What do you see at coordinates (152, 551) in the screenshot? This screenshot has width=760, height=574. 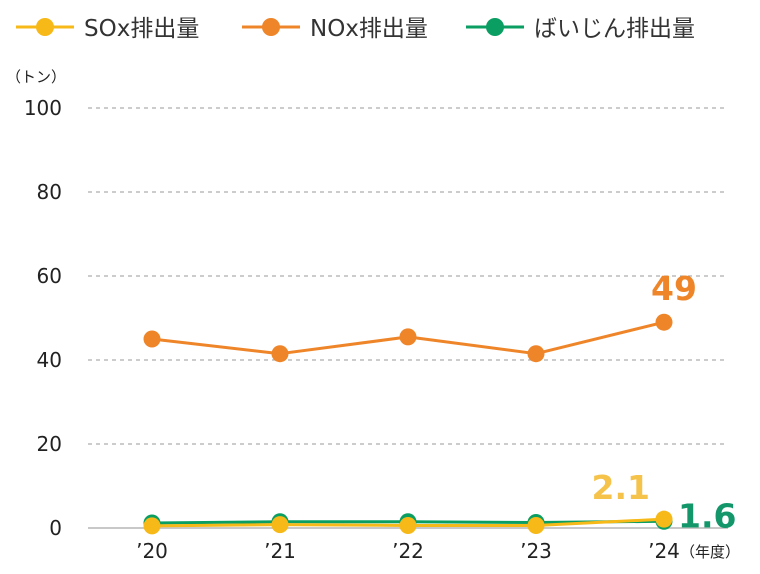 I see `x-tick-label: ’20` at bounding box center [152, 551].